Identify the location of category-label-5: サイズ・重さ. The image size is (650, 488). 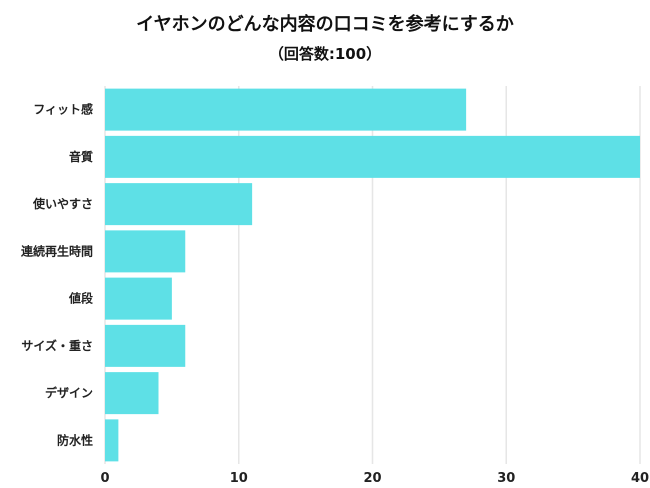
(57, 345).